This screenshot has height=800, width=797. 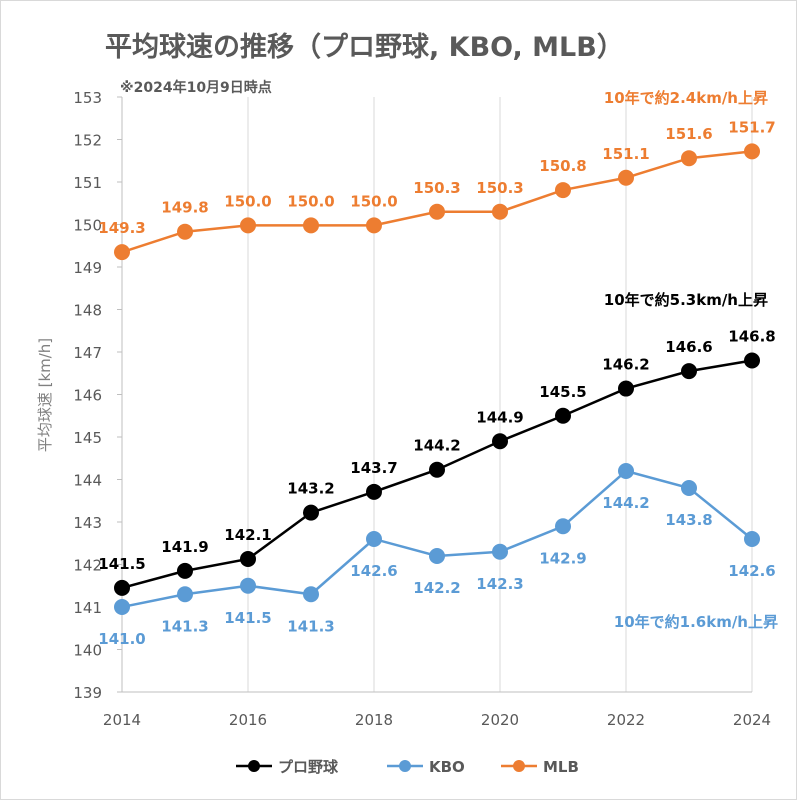 What do you see at coordinates (688, 520) in the screenshot?
I see `data-label: 143.8` at bounding box center [688, 520].